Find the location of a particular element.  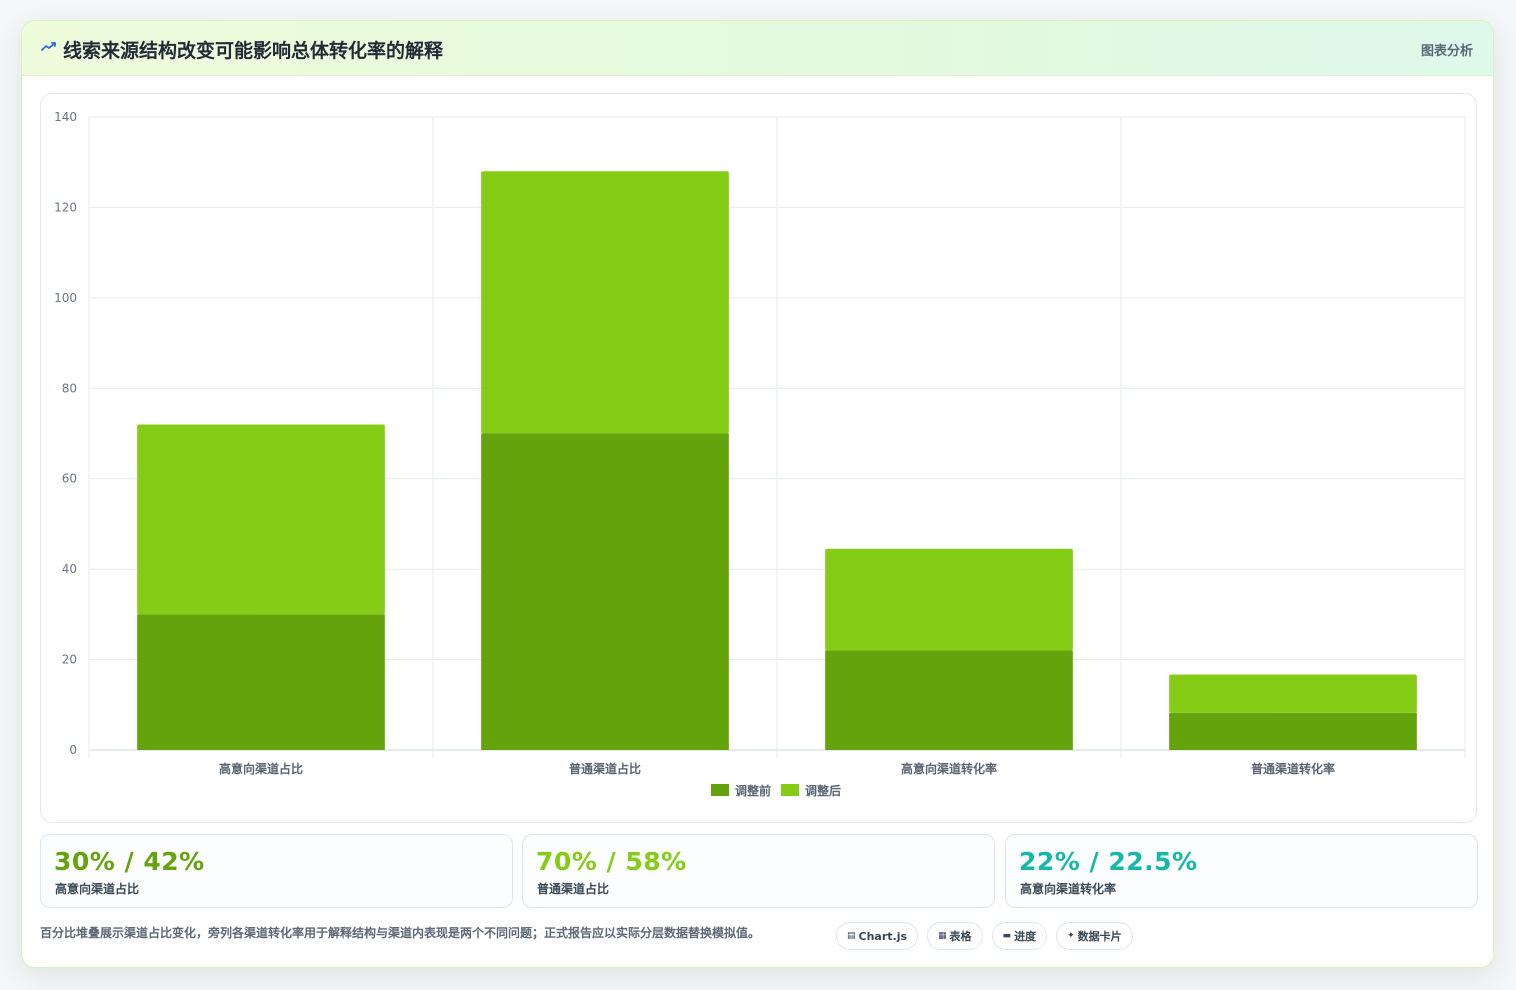

y-tick-label: 100 is located at coordinates (65, 298).